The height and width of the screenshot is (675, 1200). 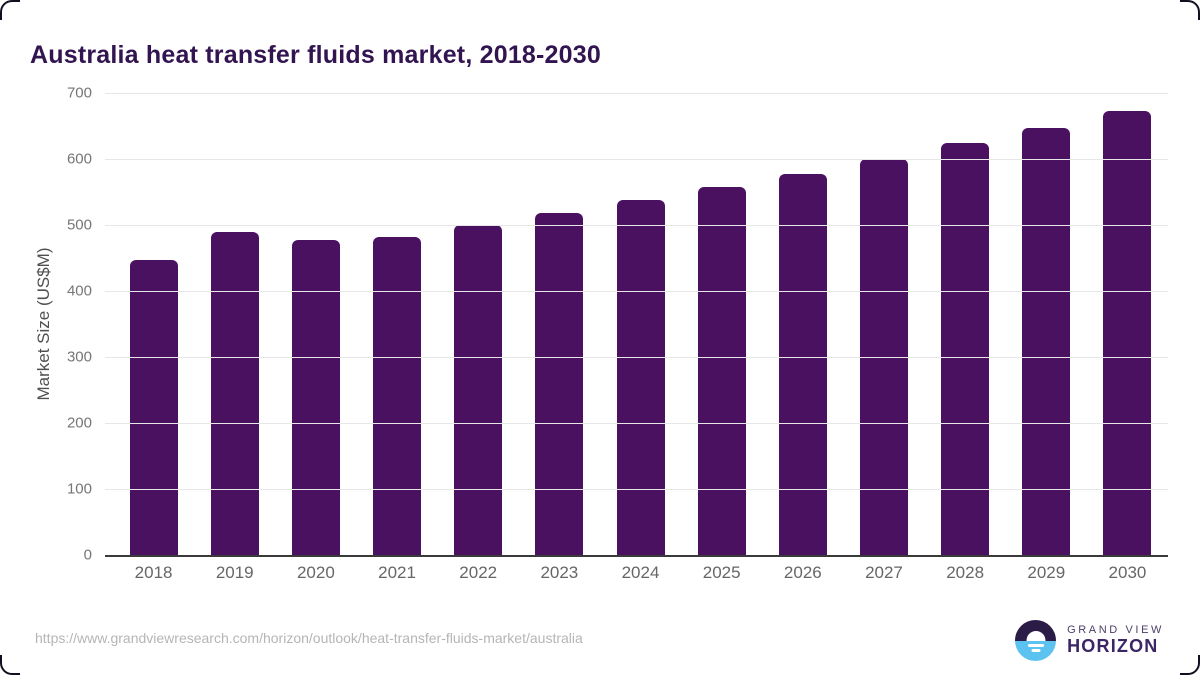 I want to click on bar-column-2022, so click(x=478, y=324).